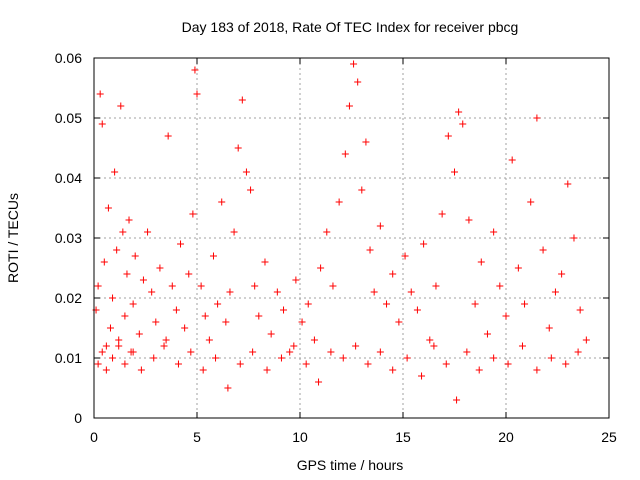 This screenshot has width=640, height=480. What do you see at coordinates (506, 437) in the screenshot?
I see `x-tick-label: 20` at bounding box center [506, 437].